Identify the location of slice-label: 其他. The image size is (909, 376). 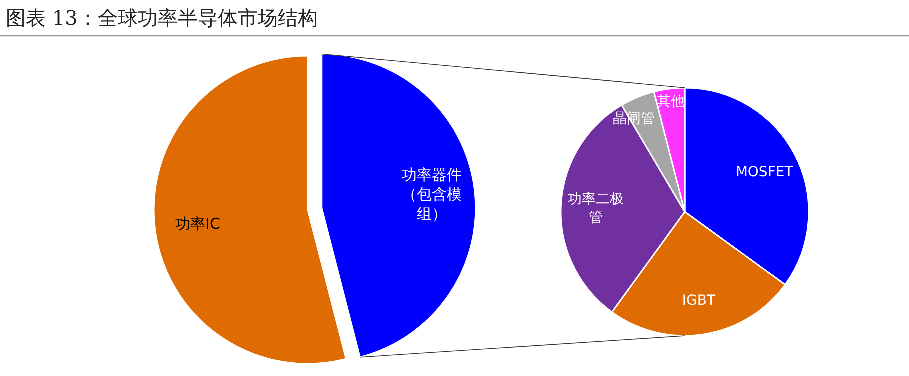
(671, 102).